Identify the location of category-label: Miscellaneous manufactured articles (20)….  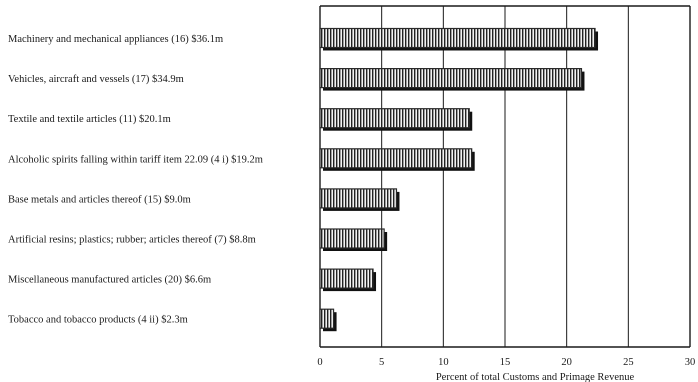
(109, 280).